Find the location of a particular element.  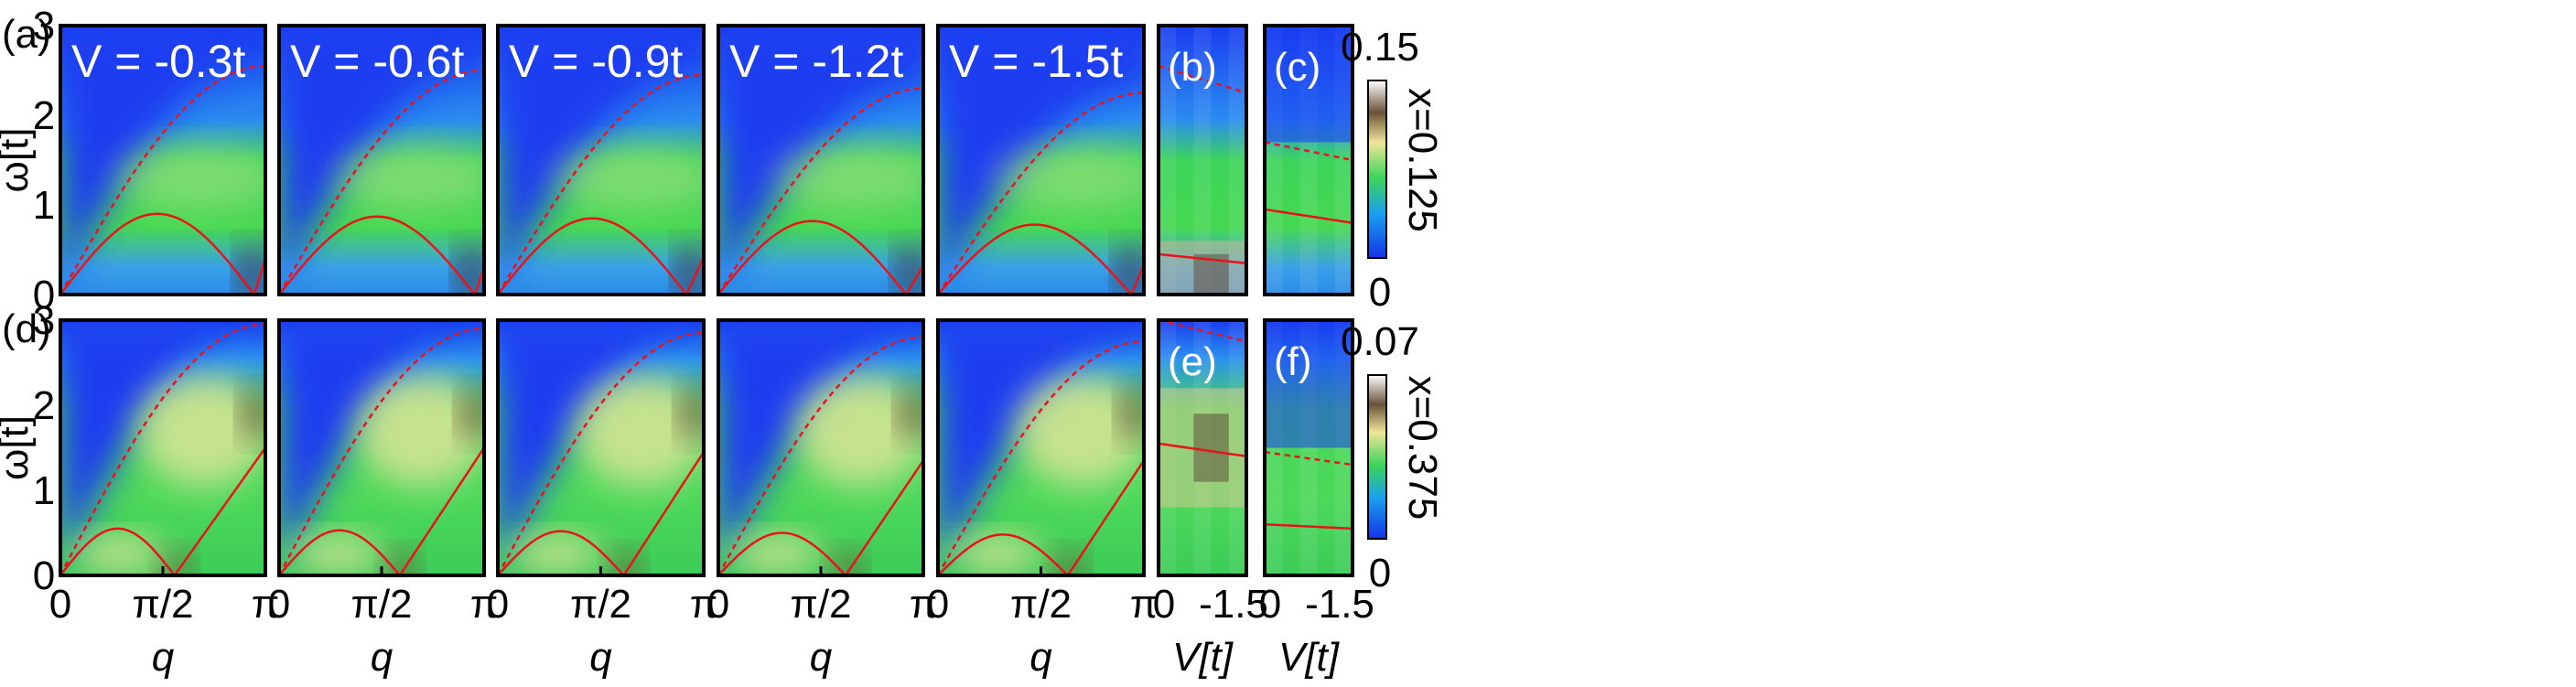

colorbar-max-label: 0.15 is located at coordinates (1380, 47).